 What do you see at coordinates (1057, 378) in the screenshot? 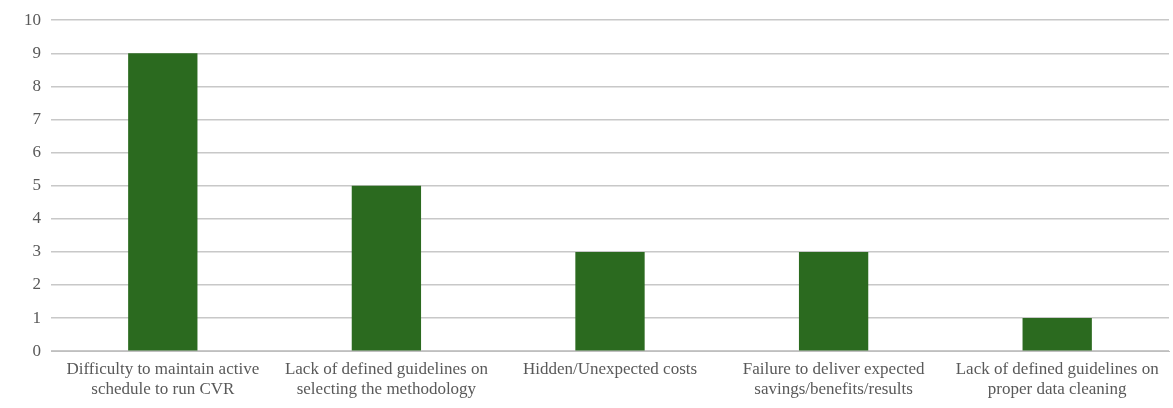
I see `x-tick-label: Lack of defined guidelines on proper data cleaning` at bounding box center [1057, 378].